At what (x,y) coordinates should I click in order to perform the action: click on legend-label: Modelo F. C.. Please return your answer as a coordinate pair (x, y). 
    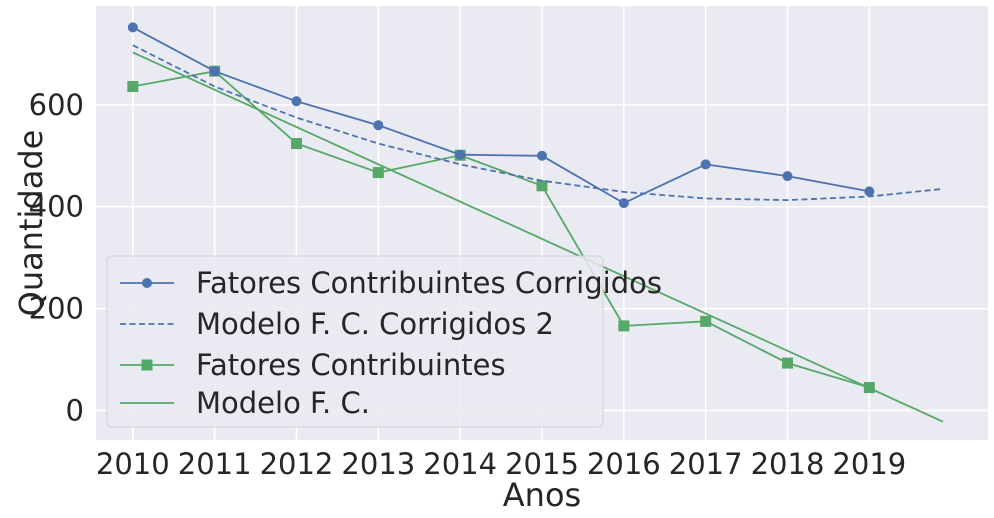
    Looking at the image, I should click on (283, 403).